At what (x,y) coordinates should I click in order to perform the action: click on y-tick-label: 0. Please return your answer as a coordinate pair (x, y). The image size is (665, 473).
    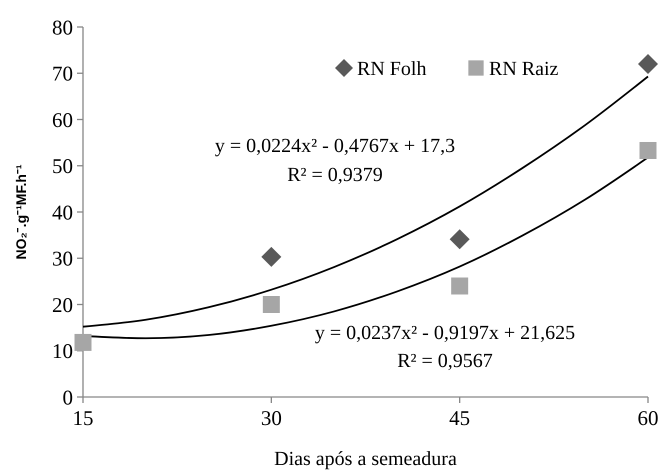
    Looking at the image, I should click on (67, 397).